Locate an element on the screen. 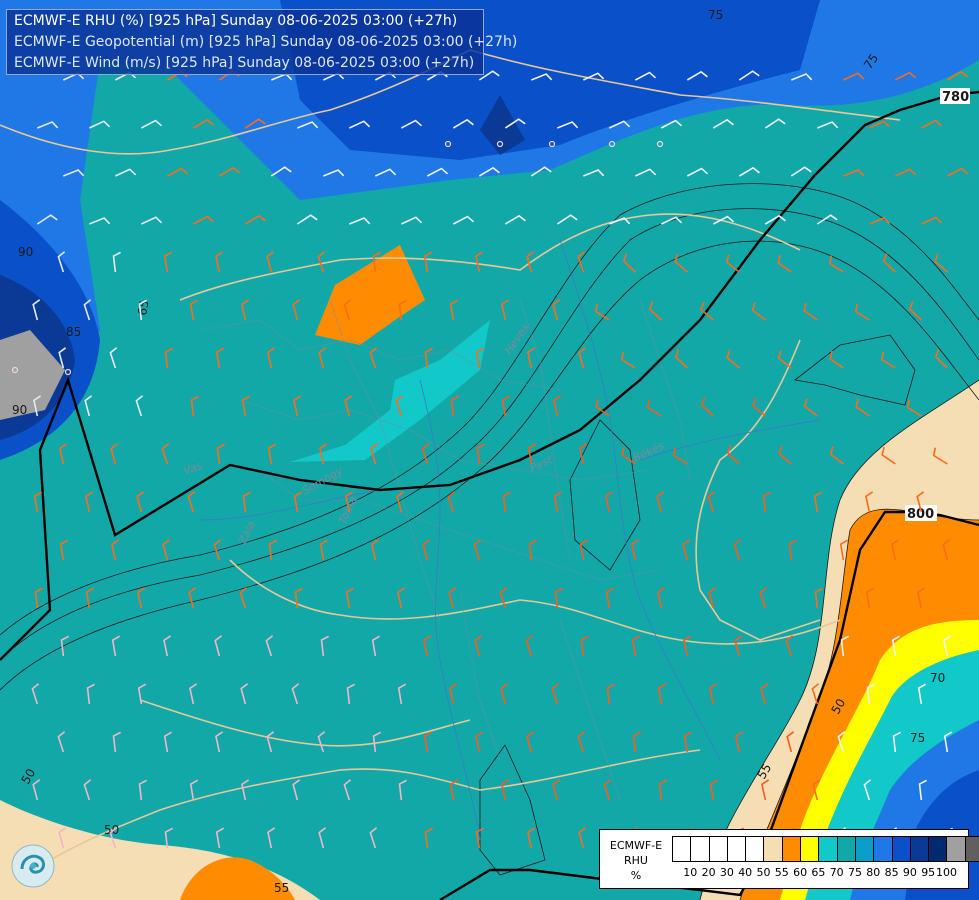 This screenshot has height=900, width=979. legend-tick-label: 20 is located at coordinates (708, 872).